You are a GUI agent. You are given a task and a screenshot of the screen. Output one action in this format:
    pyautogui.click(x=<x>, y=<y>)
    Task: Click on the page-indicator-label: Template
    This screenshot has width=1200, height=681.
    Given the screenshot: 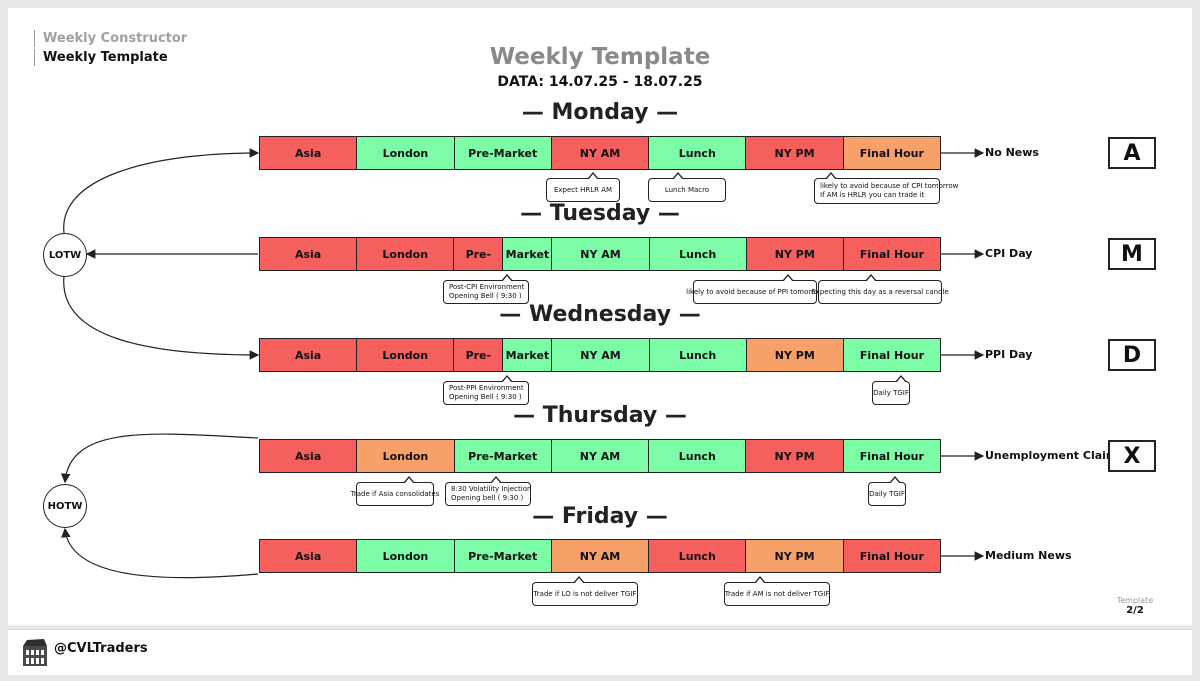 What is the action you would take?
    pyautogui.click(x=1135, y=600)
    